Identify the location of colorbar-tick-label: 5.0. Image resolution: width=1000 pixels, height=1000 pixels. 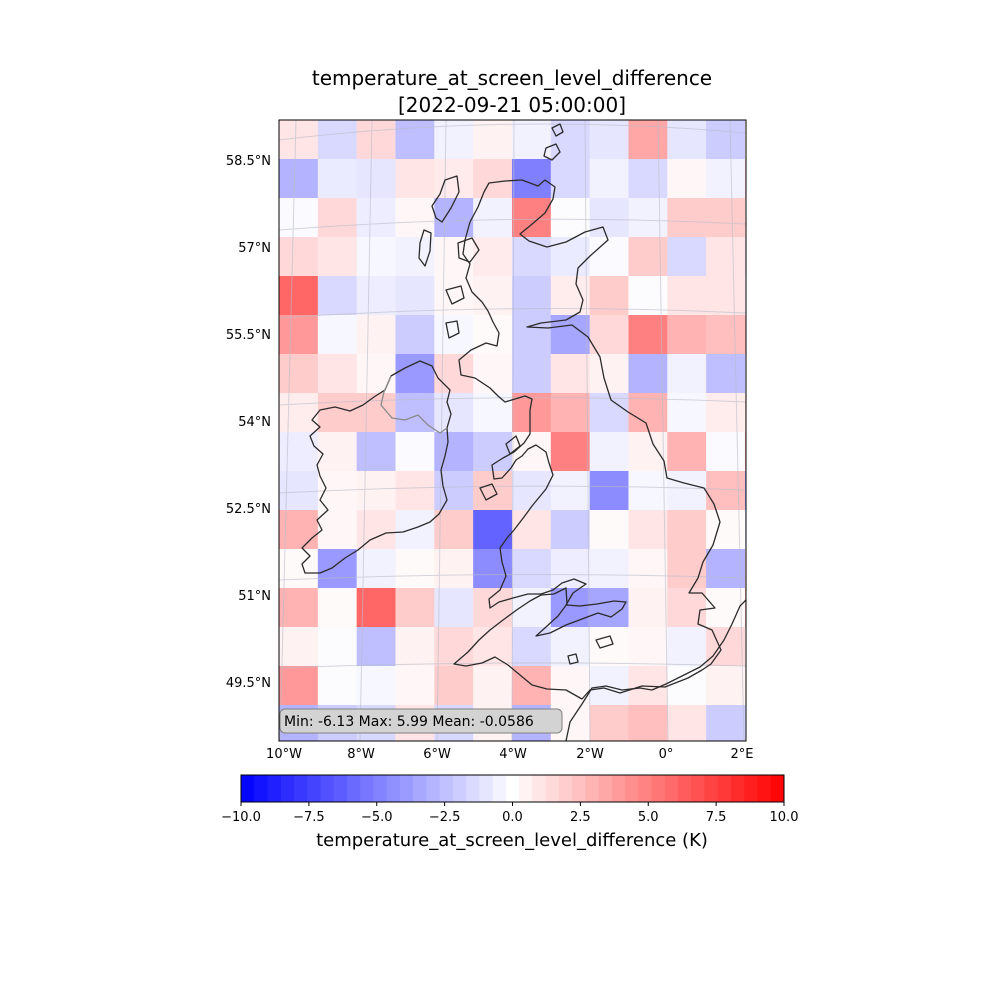
(648, 817).